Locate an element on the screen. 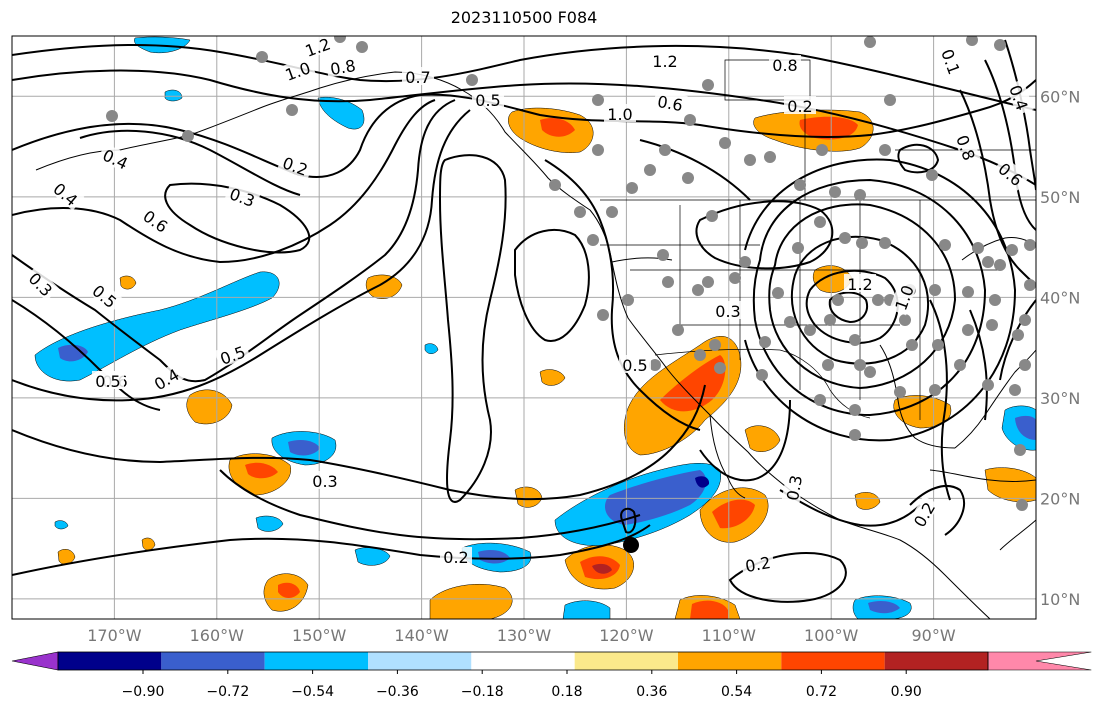 This screenshot has width=1102, height=710. contour-label-text: 0.6 is located at coordinates (670, 103).